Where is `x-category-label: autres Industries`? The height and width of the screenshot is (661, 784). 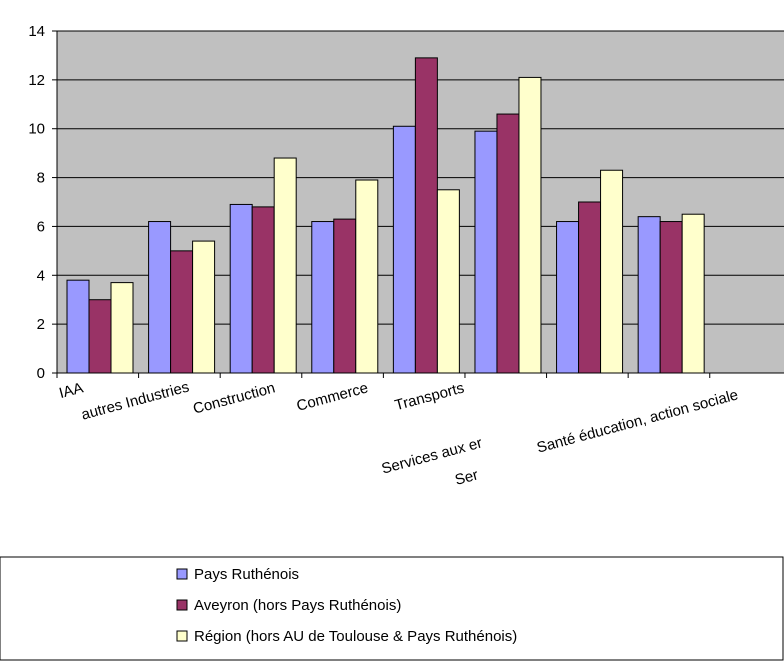
x-category-label: autres Industries is located at coordinates (136, 400).